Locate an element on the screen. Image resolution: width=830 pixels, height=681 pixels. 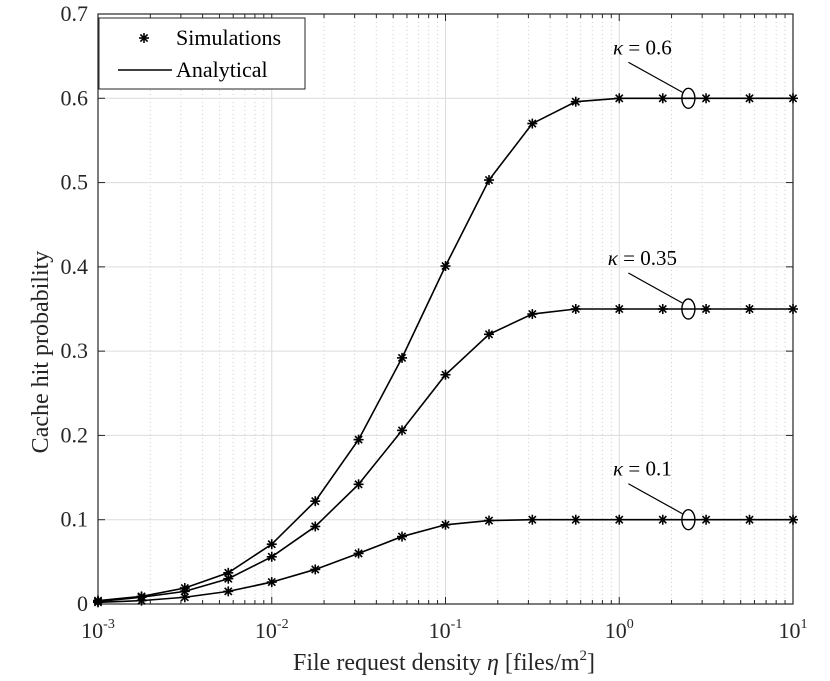
kappa-value: = 0.35 is located at coordinates (647, 258).